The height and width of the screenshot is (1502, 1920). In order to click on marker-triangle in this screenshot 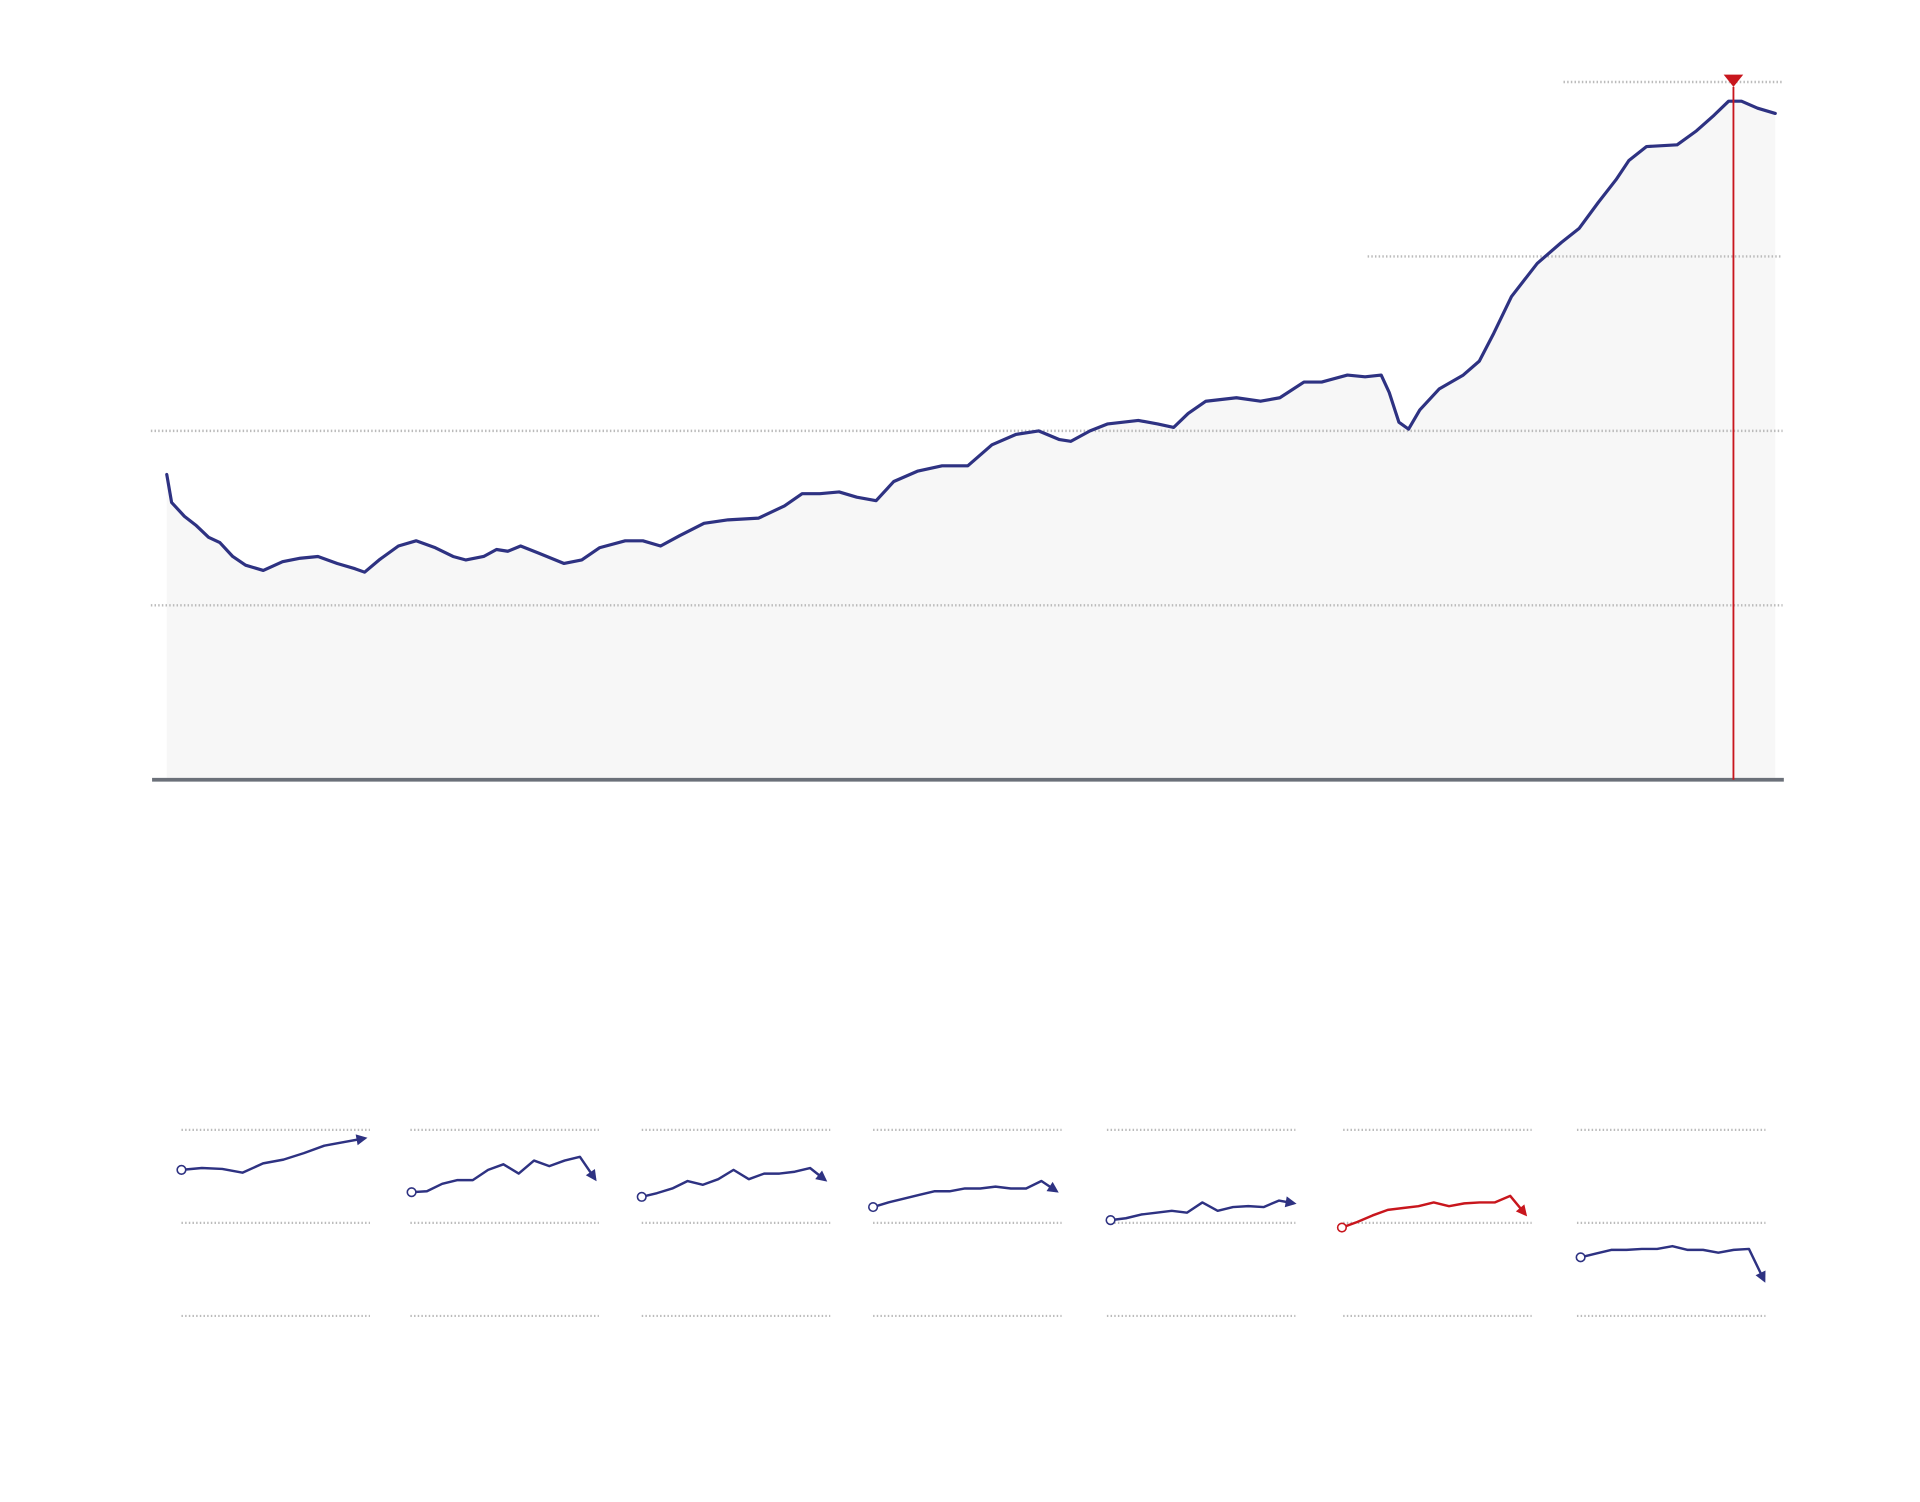, I will do `click(1733, 80)`.